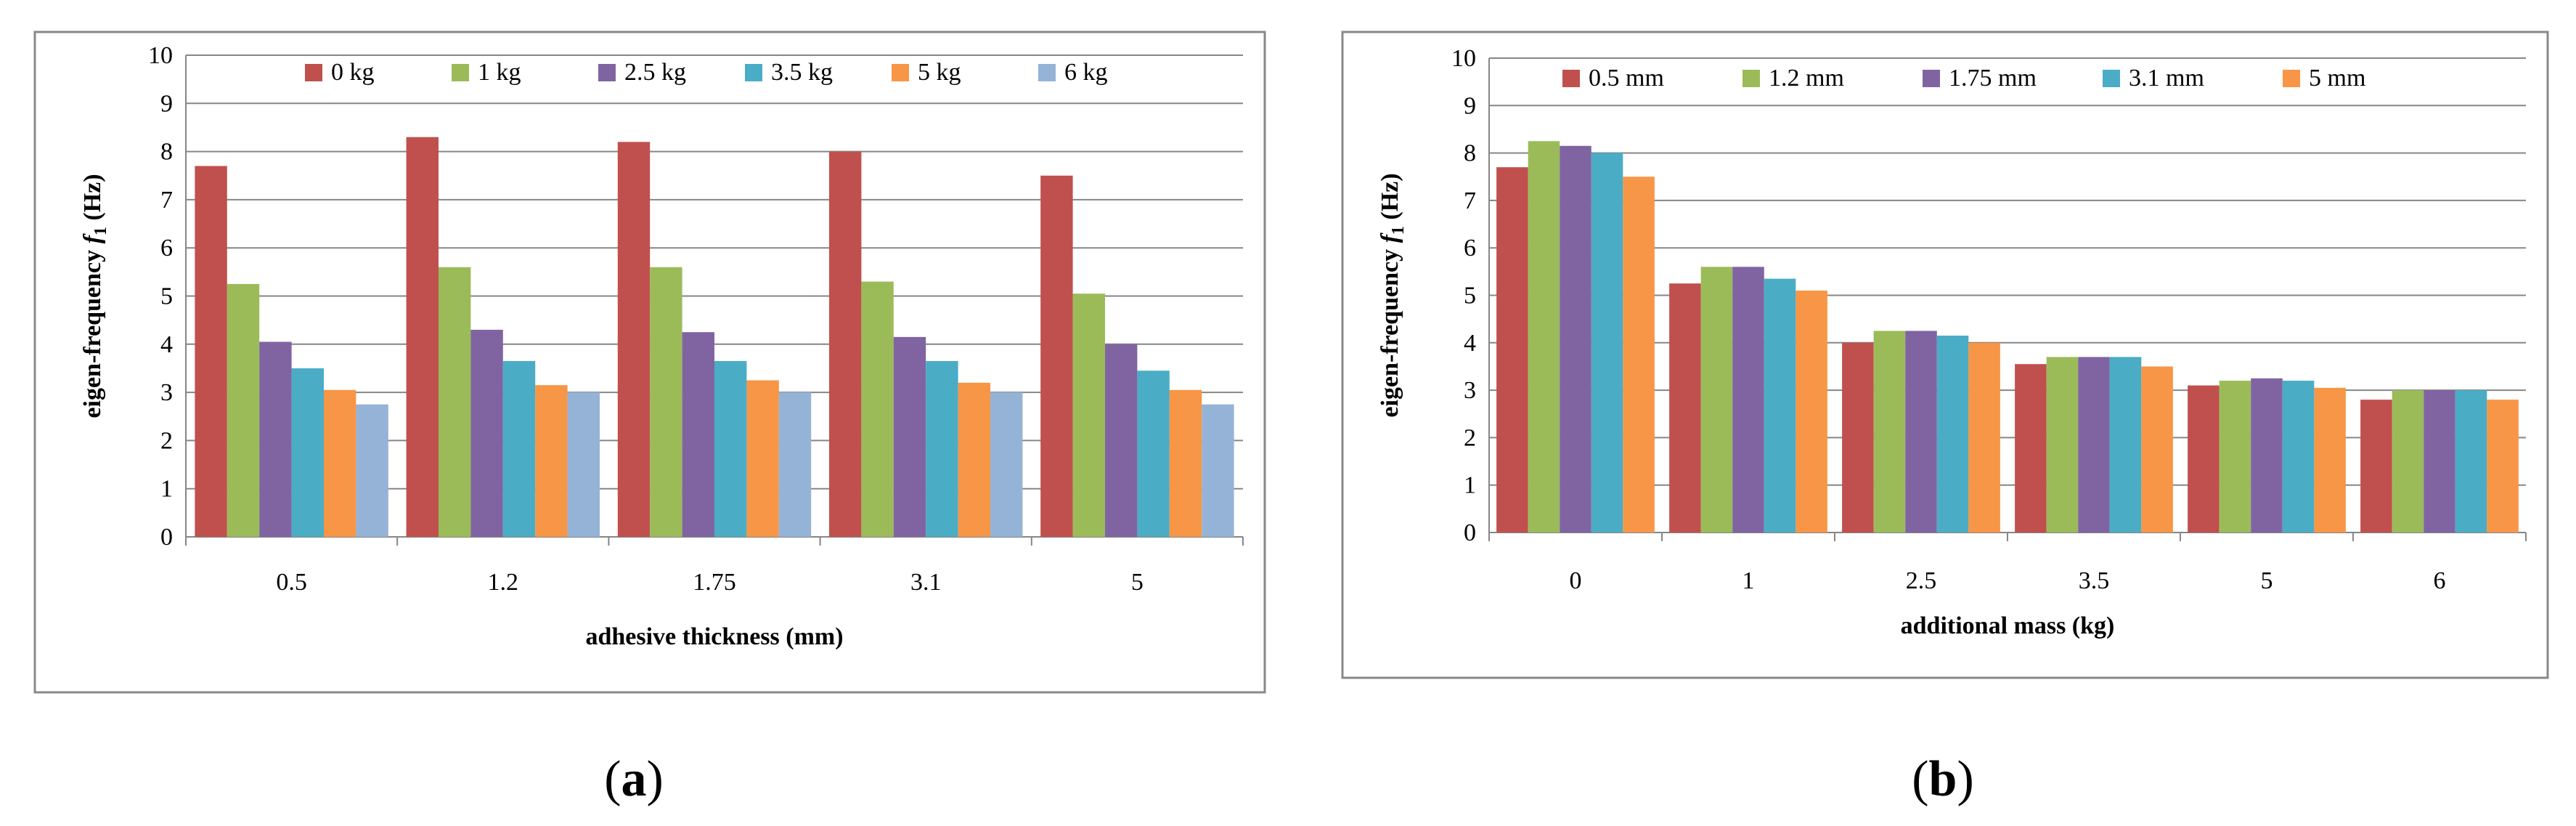 Image resolution: width=2576 pixels, height=826 pixels. I want to click on y-axis-title-prefix: eigen-frequency, so click(1390, 330).